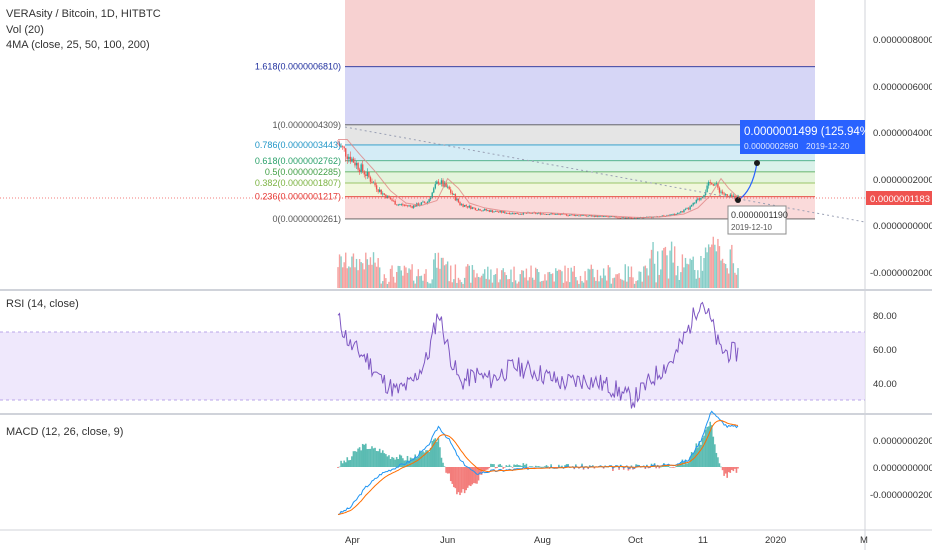 Image resolution: width=932 pixels, height=550 pixels. Describe the element at coordinates (901, 468) in the screenshot. I see `macd-axis: 0.0000000200 0.0000000000 -0.0000000200` at that location.